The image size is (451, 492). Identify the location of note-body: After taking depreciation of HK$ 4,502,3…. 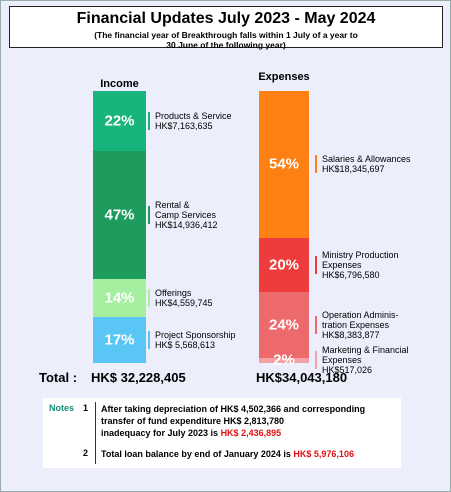
(233, 421).